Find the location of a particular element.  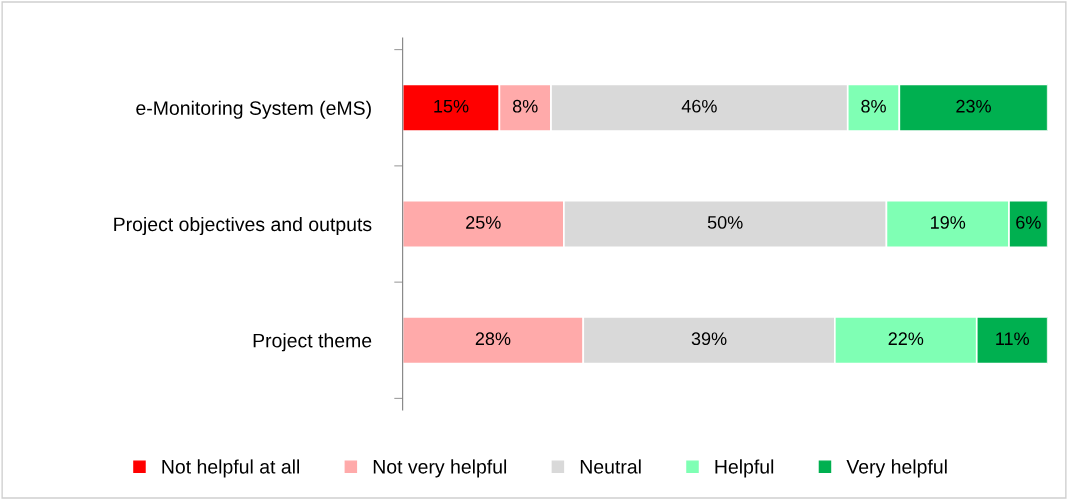

legend-label: Helpful is located at coordinates (744, 468).